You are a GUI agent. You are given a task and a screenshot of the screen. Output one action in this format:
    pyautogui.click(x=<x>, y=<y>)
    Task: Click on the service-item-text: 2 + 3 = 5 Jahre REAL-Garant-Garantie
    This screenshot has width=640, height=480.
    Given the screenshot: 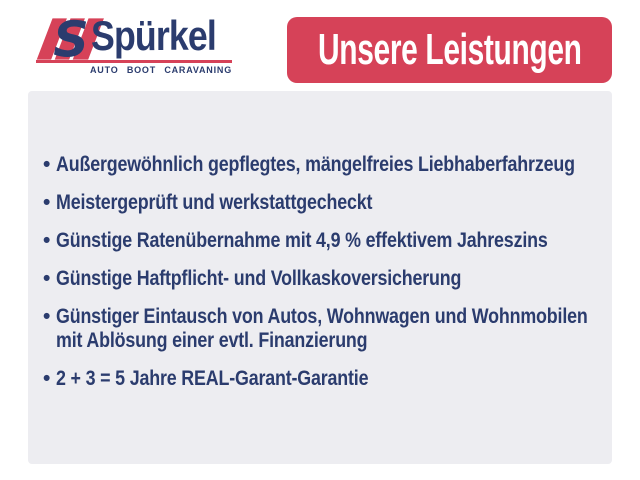 What is the action you would take?
    pyautogui.click(x=212, y=378)
    